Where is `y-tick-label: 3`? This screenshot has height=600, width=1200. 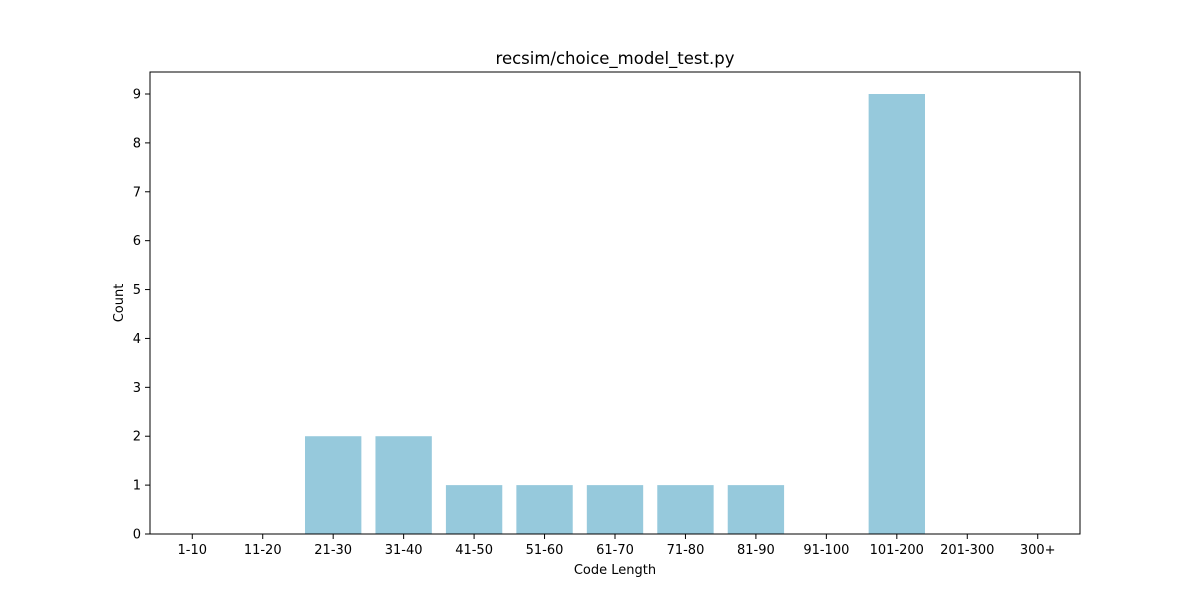
y-tick-label: 3 is located at coordinates (137, 388).